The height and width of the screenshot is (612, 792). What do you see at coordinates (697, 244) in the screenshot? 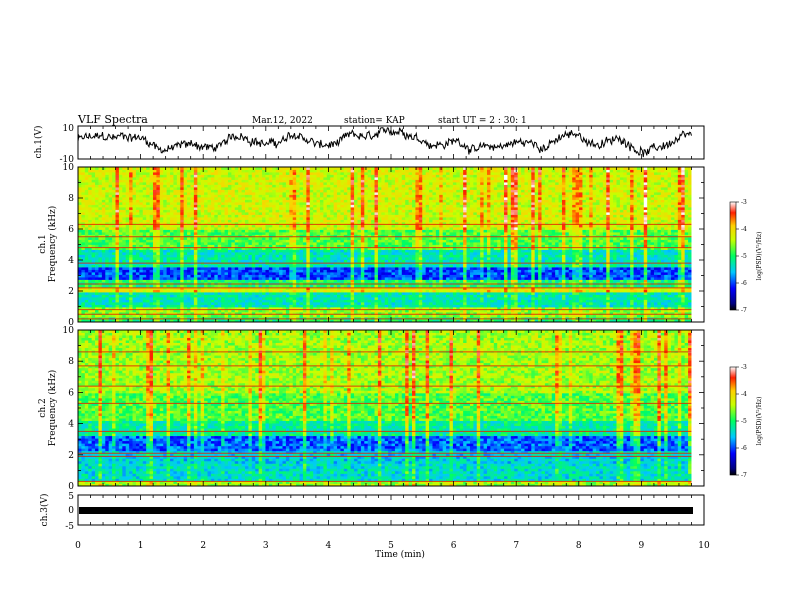
I see `spec1-nodata` at bounding box center [697, 244].